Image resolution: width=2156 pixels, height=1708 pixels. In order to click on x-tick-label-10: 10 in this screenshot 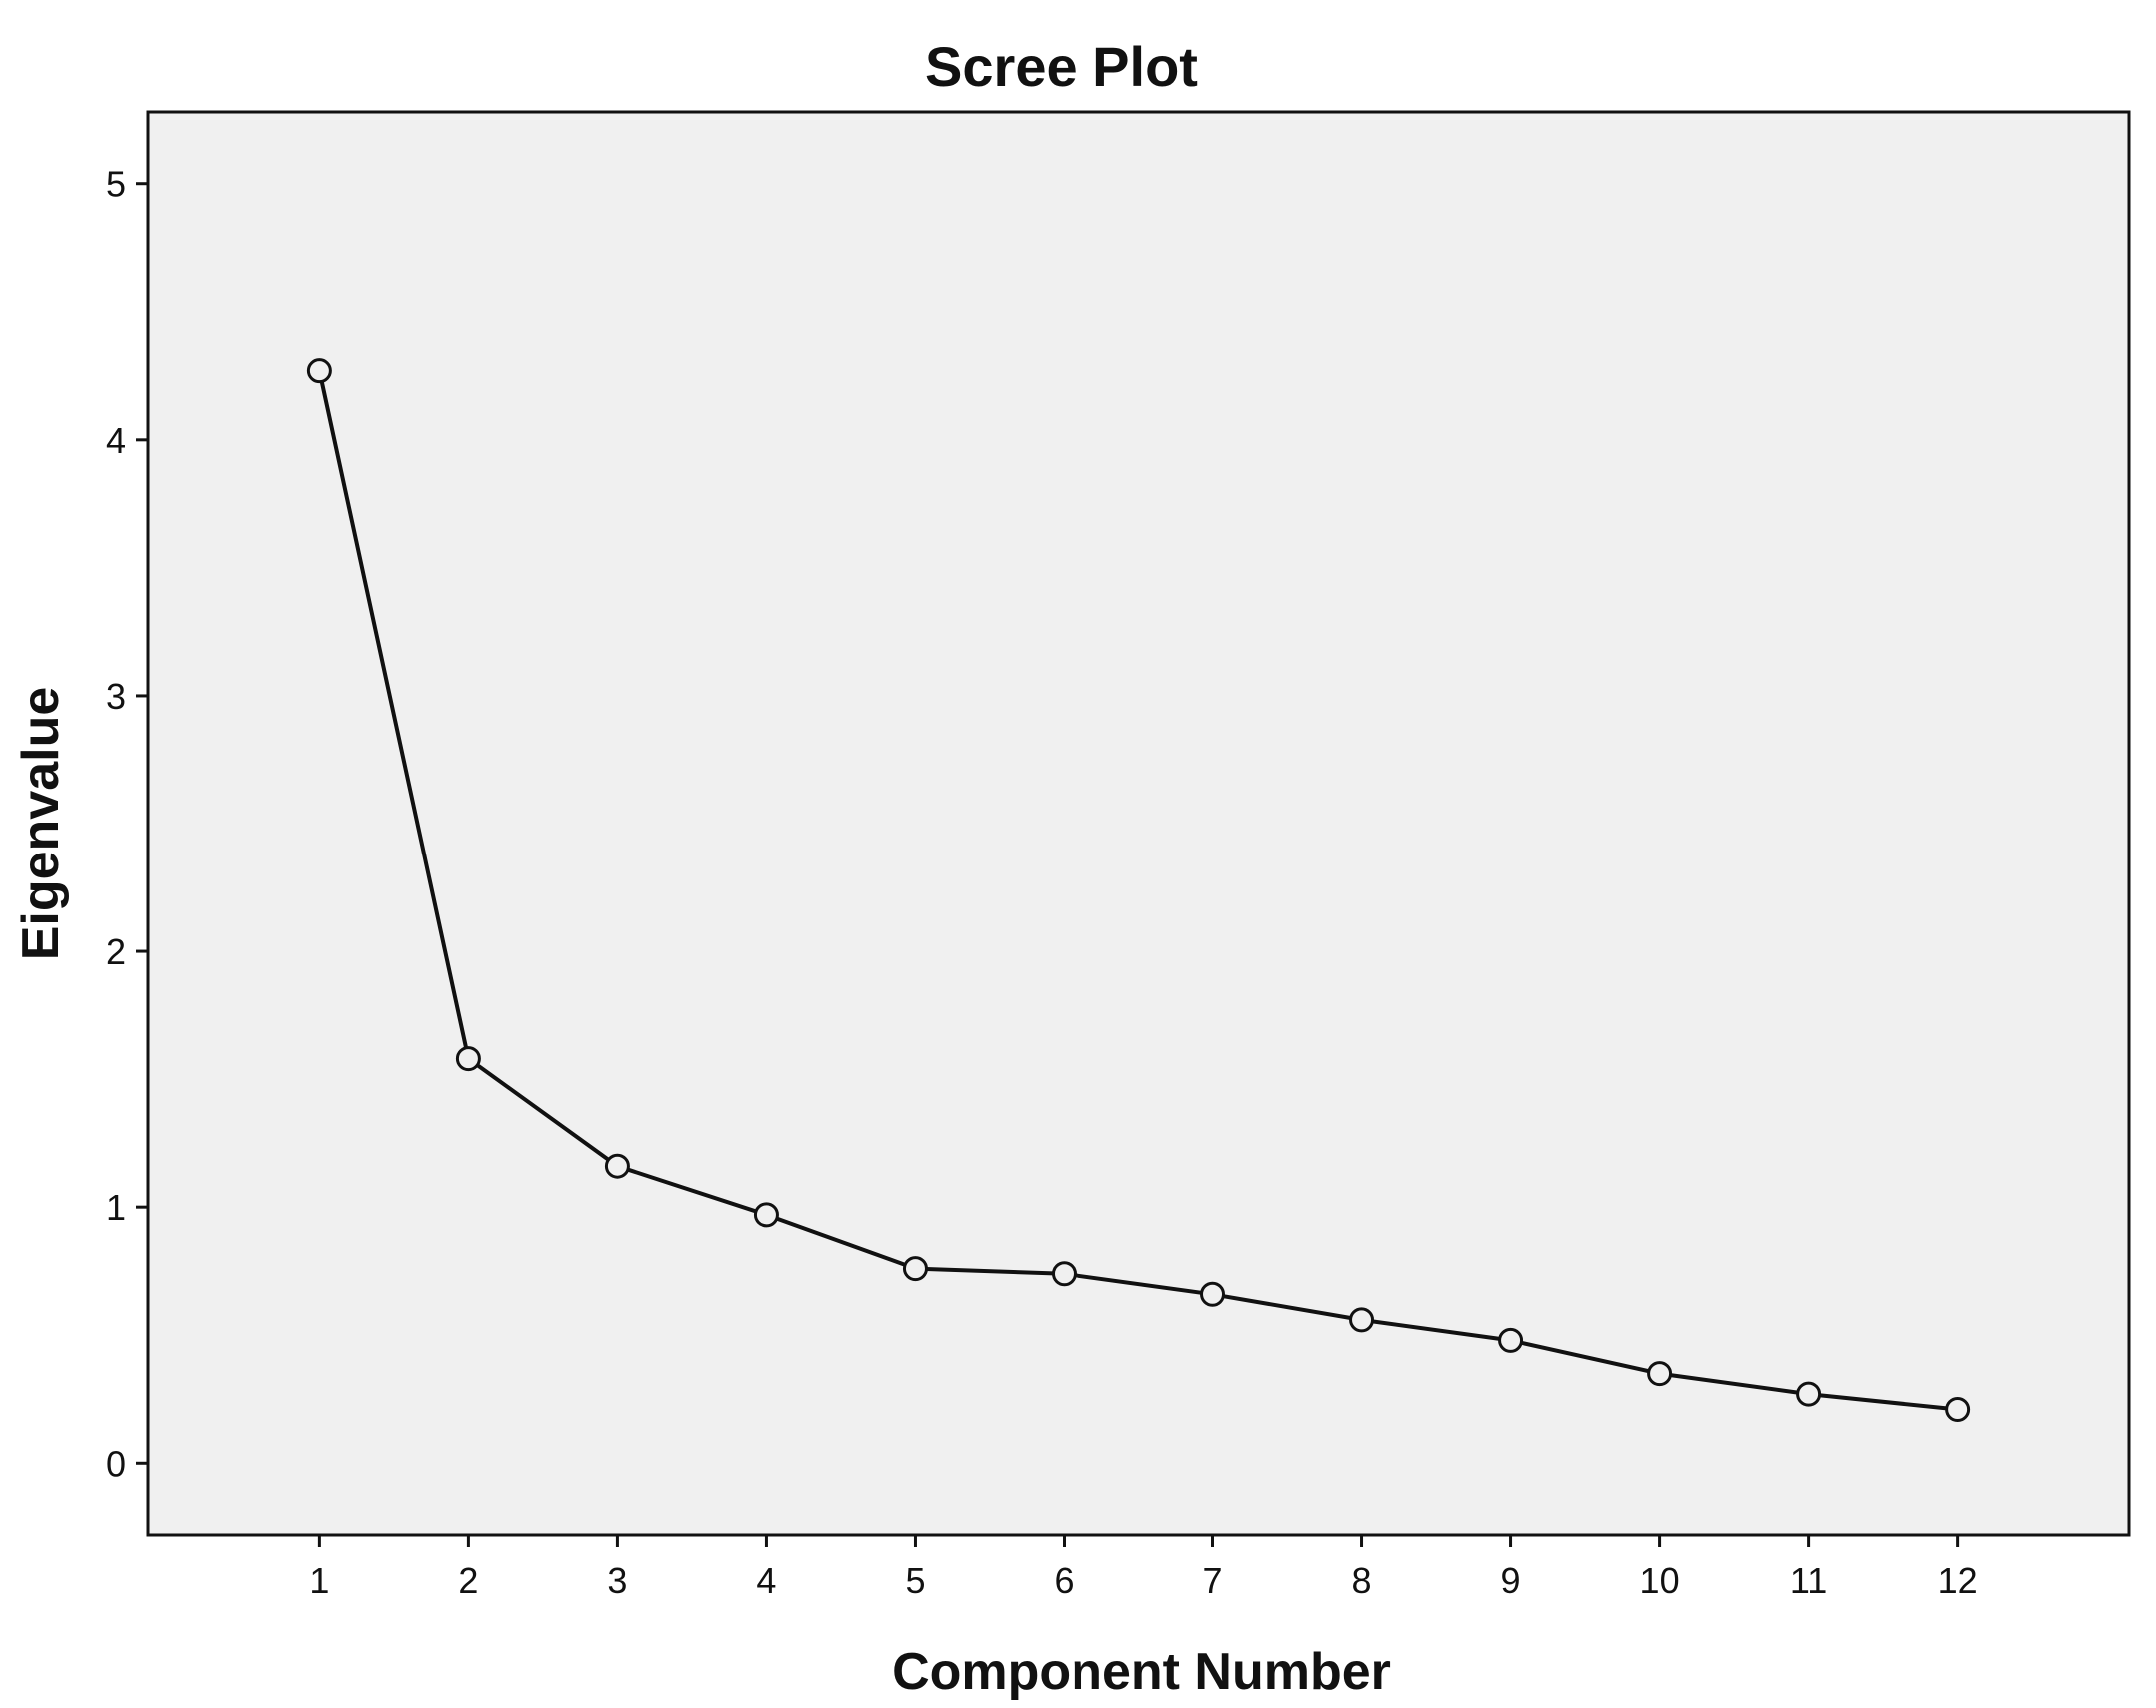, I will do `click(1660, 1581)`.